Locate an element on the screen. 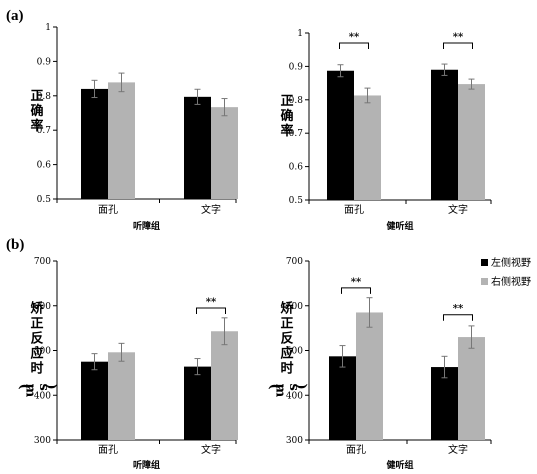  legend-swatch-left is located at coordinates (484, 262).